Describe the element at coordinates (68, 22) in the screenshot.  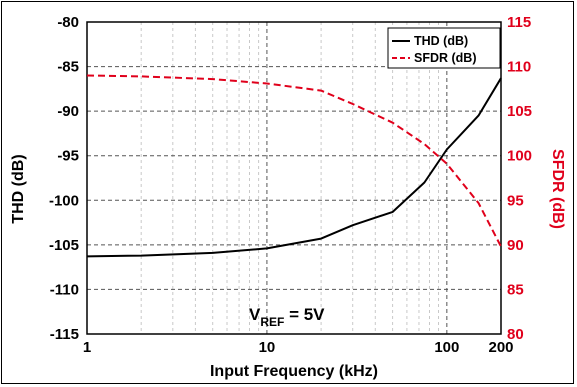
I see `left-tick-label: -80` at that location.